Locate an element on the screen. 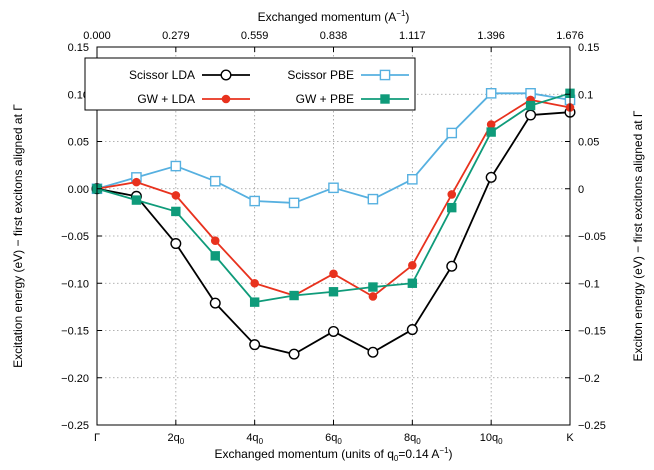  legend-item: GW + PBE is located at coordinates (352, 99).